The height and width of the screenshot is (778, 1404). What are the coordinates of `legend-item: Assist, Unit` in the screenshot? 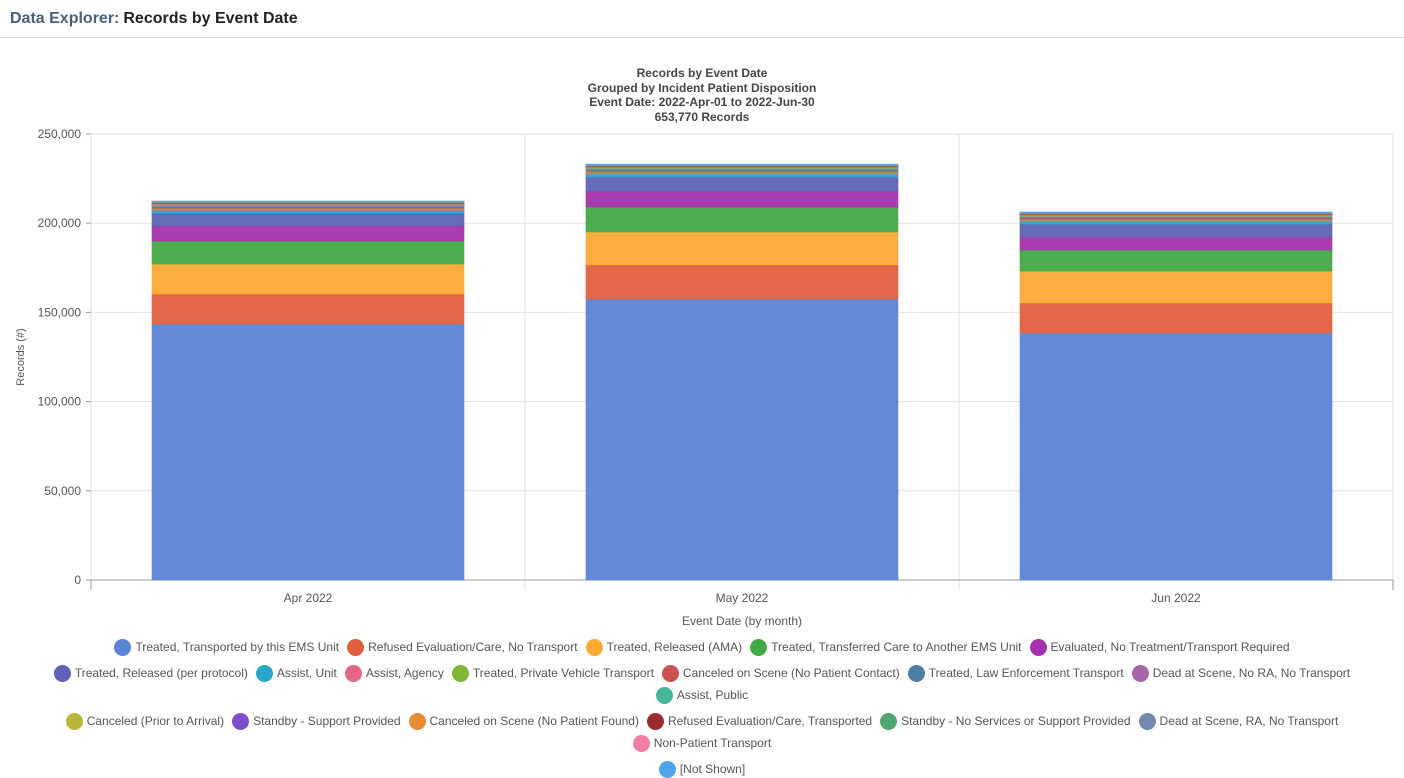 It's located at (296, 673).